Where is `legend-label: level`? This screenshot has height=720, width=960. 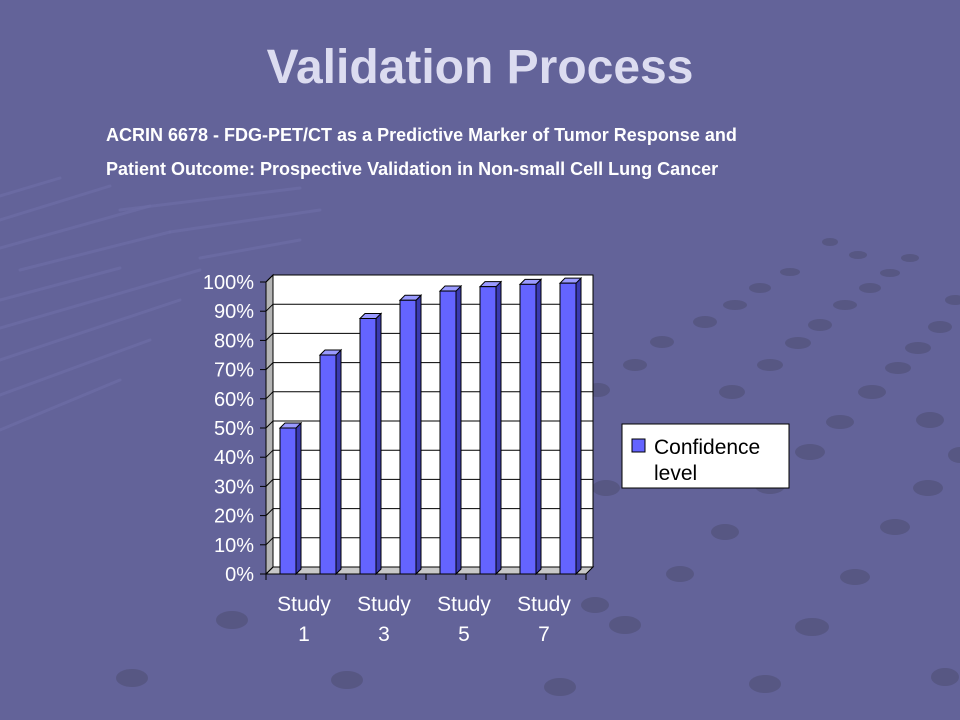
legend-label: level is located at coordinates (675, 473).